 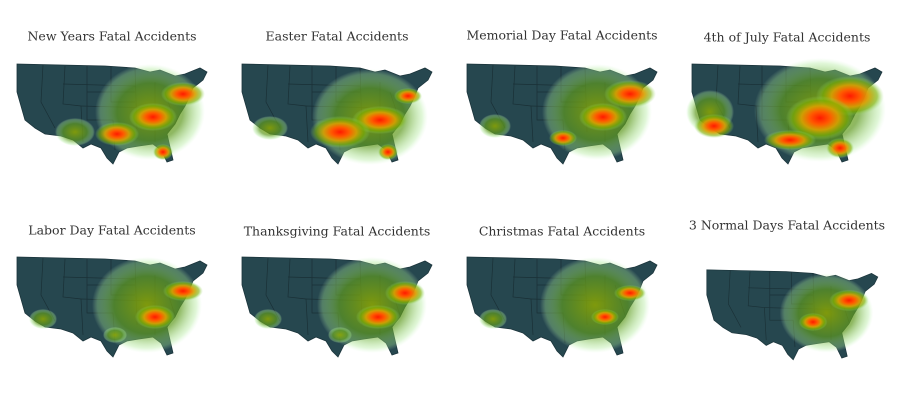 I want to click on panel-title: Easter Fatal Accidents, so click(x=337, y=36).